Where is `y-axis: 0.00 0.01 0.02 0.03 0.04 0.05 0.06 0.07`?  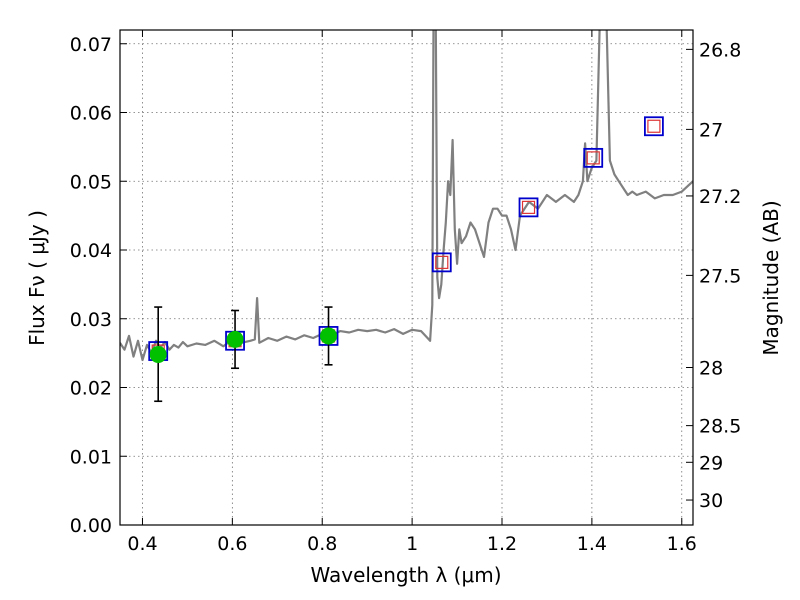
y-axis: 0.00 0.01 0.02 0.03 0.04 0.05 0.06 0.07 is located at coordinates (98, 285).